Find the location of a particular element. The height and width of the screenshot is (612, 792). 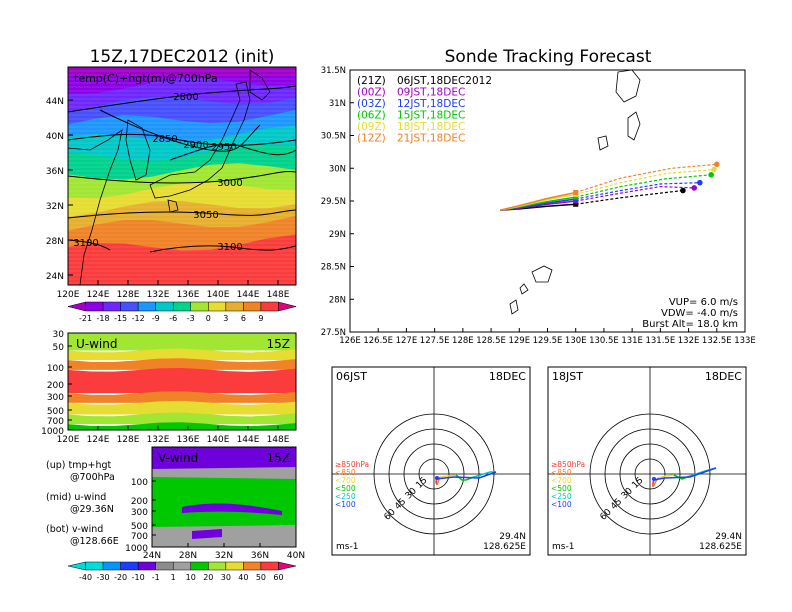

legend-z: (12Z) is located at coordinates (371, 139).